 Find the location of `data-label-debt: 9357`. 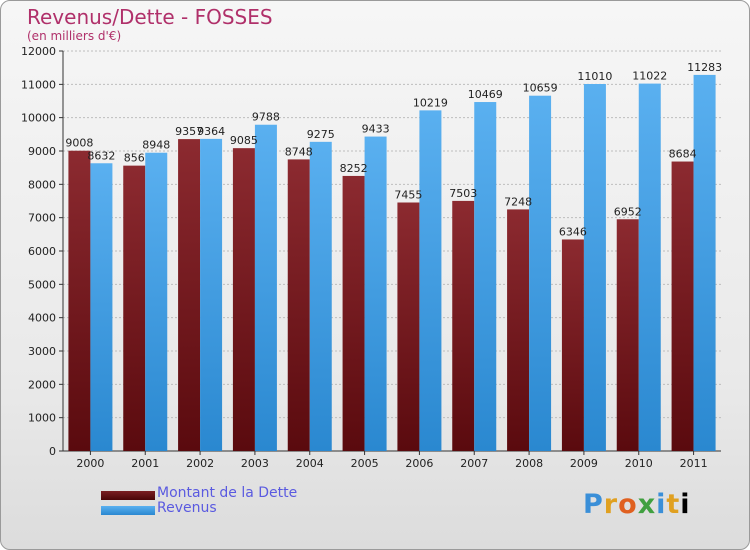

data-label-debt: 9357 is located at coordinates (189, 131).